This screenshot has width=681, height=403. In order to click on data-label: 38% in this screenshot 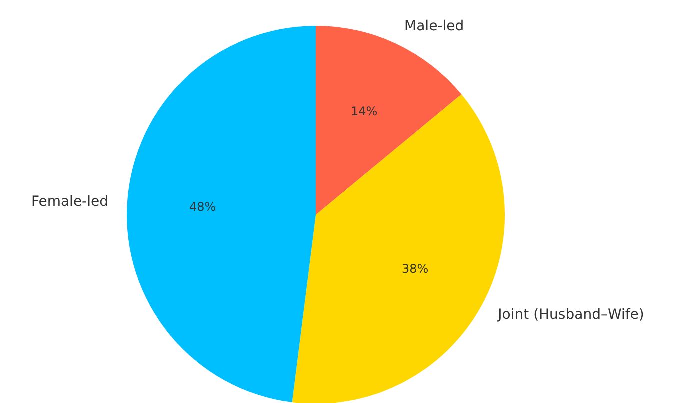, I will do `click(415, 269)`.